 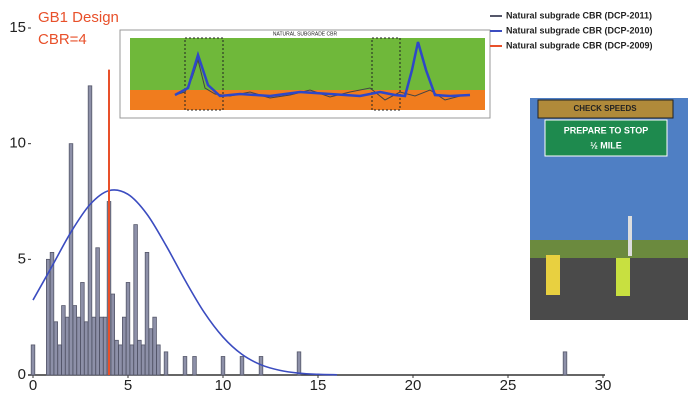 What do you see at coordinates (579, 15) in the screenshot?
I see `legend-label: Natural subgrade CBR (DCP-2011)` at bounding box center [579, 15].